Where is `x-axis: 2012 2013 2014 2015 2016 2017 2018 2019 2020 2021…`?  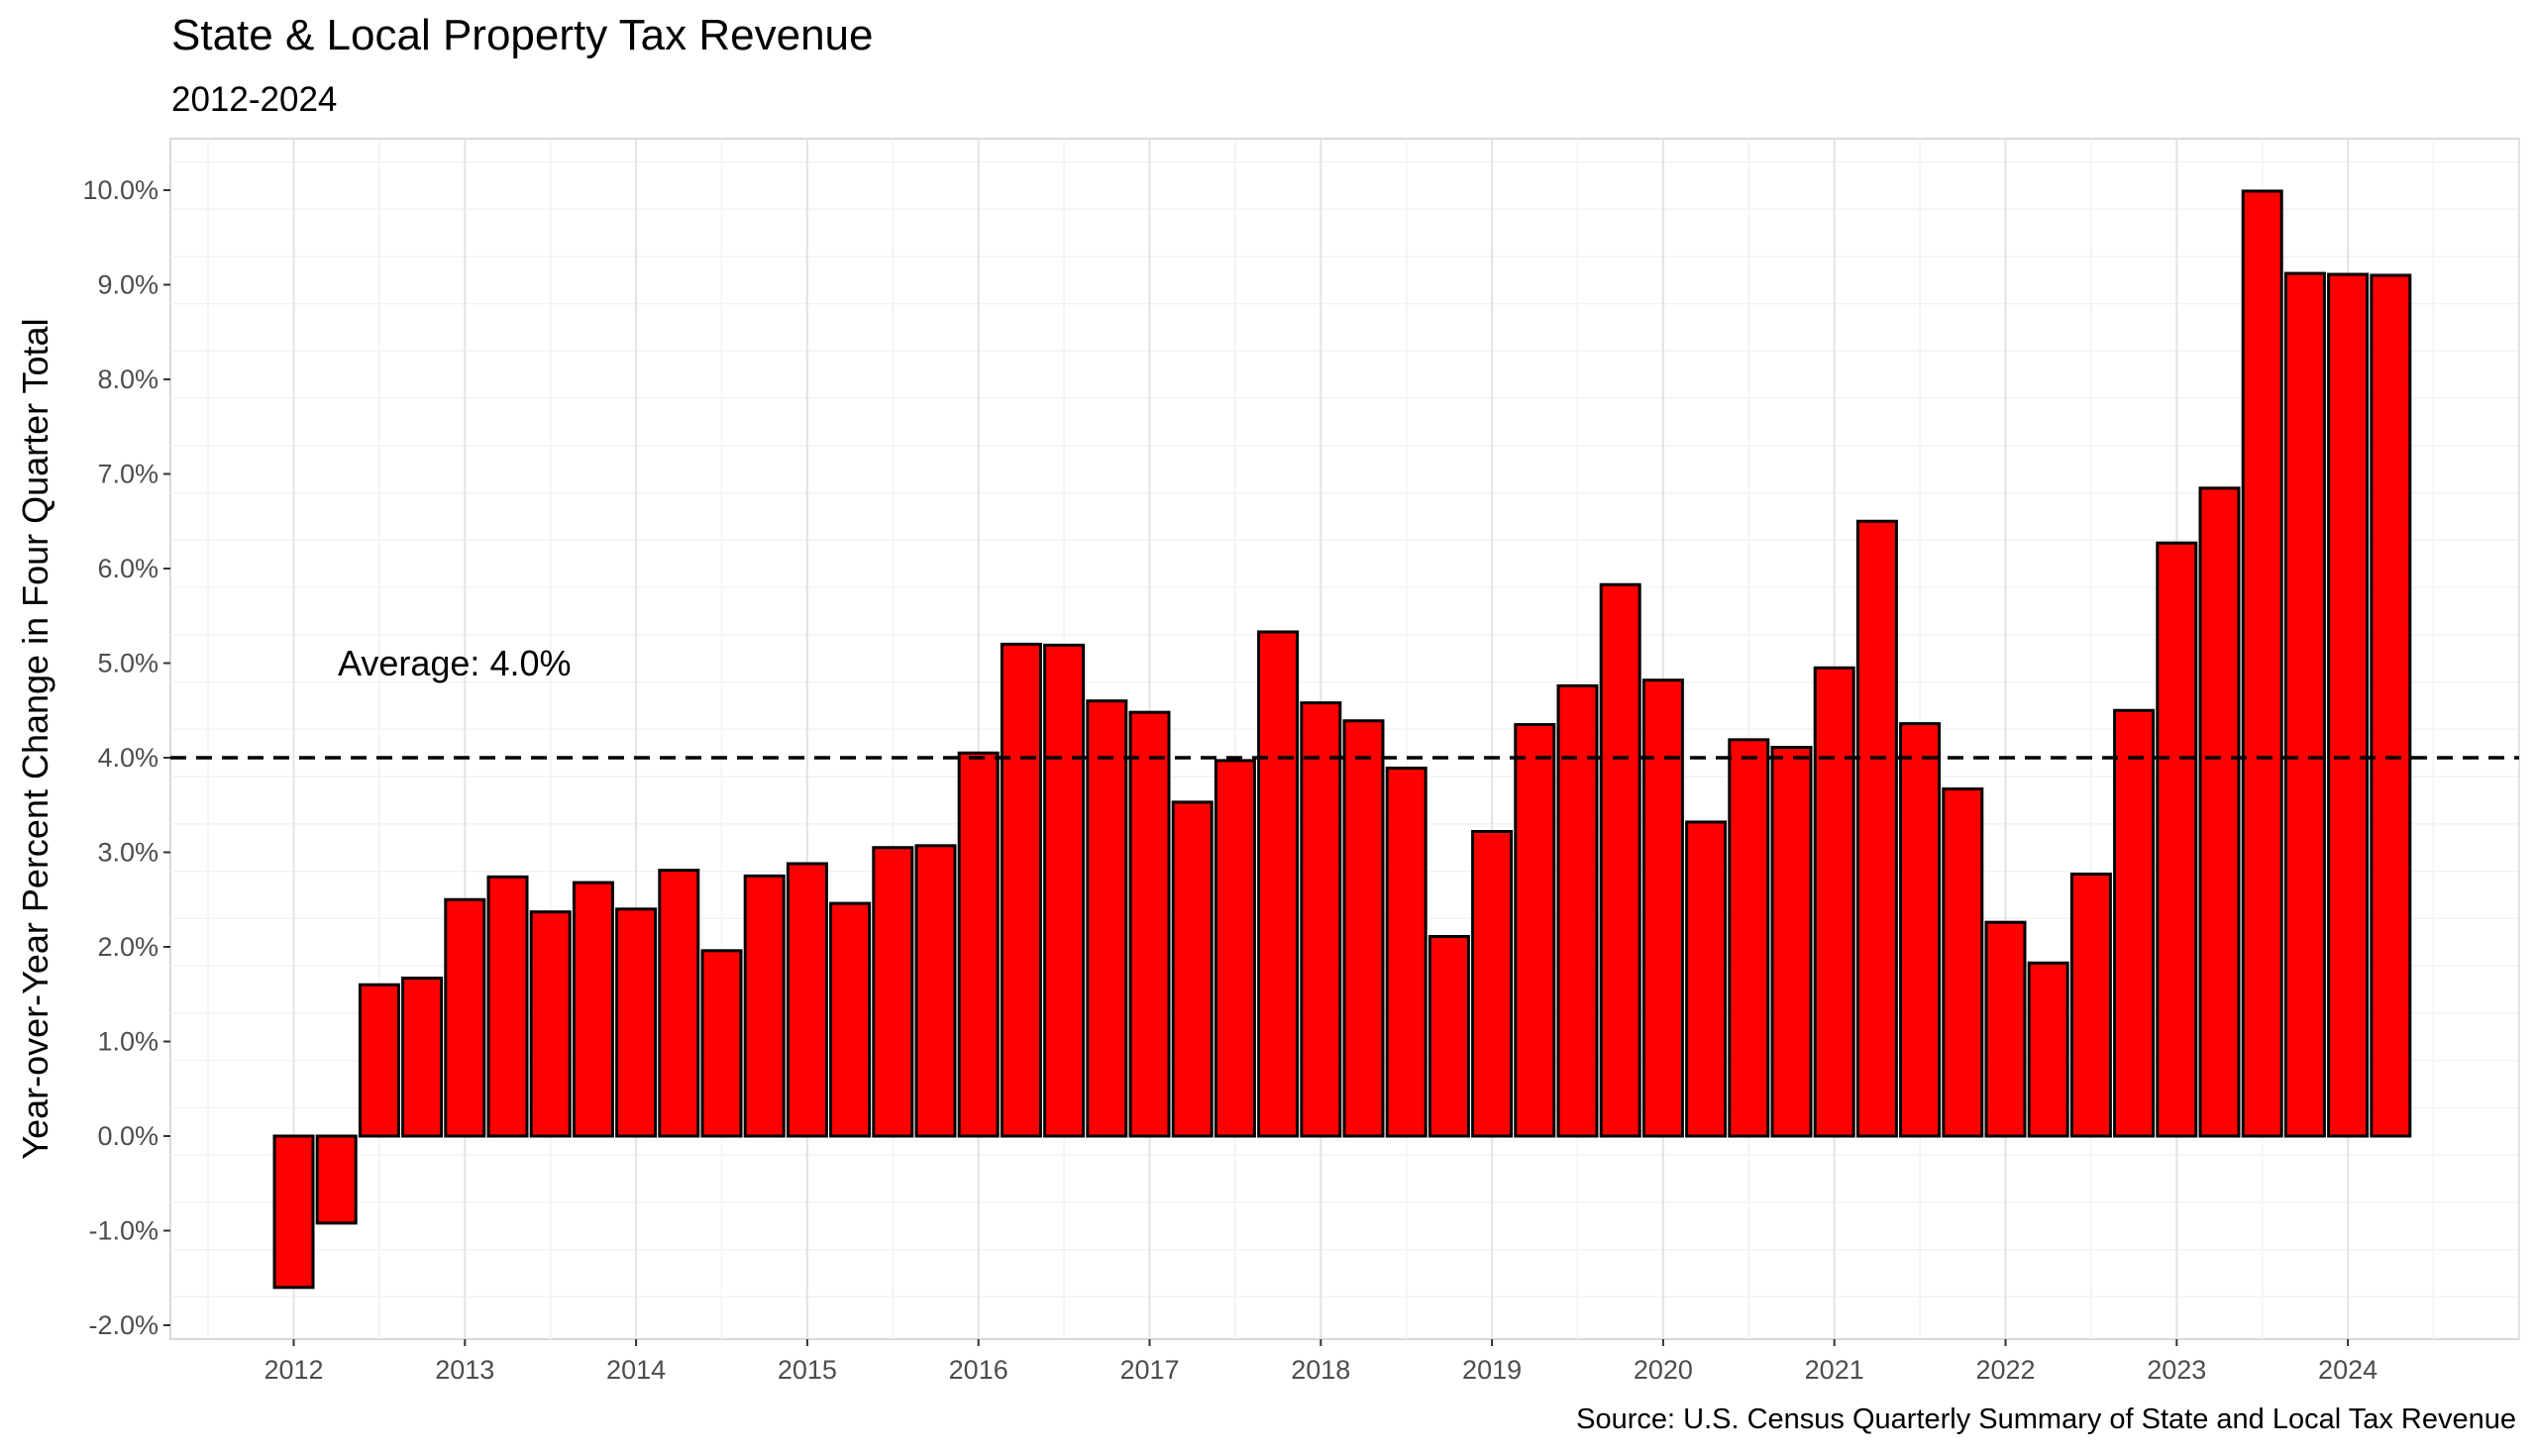
x-axis: 2012 2013 2014 2015 2016 2017 2018 2019 2020 2021… is located at coordinates (1321, 1362).